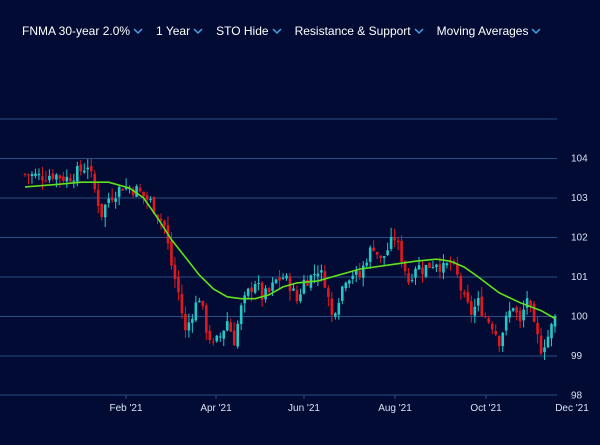  I want to click on range-dropdown: 1 Year, so click(179, 31).